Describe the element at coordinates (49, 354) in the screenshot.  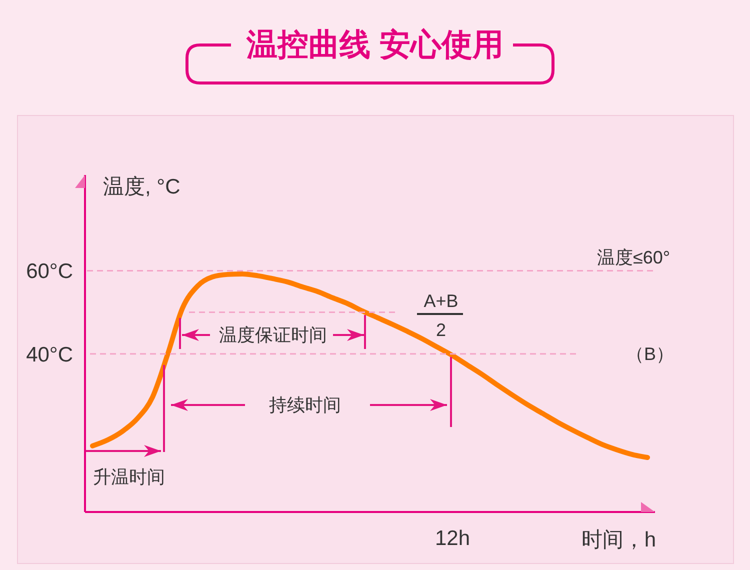
I see `y-tick-label: 40°C` at that location.